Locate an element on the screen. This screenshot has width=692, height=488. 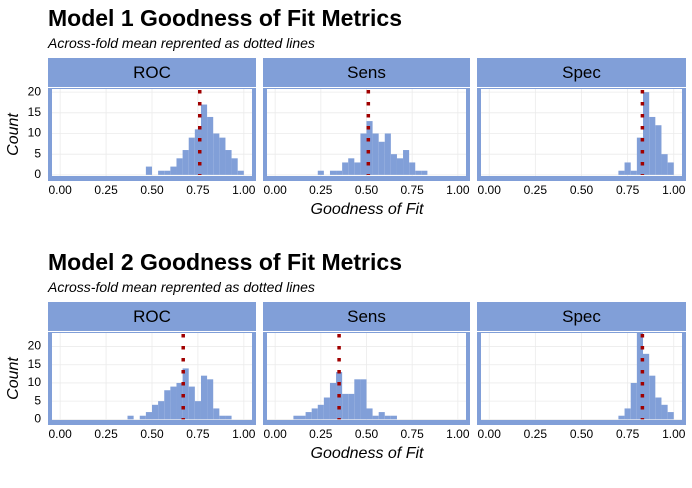
y-tick-label: 15 is located at coordinates (35, 364).